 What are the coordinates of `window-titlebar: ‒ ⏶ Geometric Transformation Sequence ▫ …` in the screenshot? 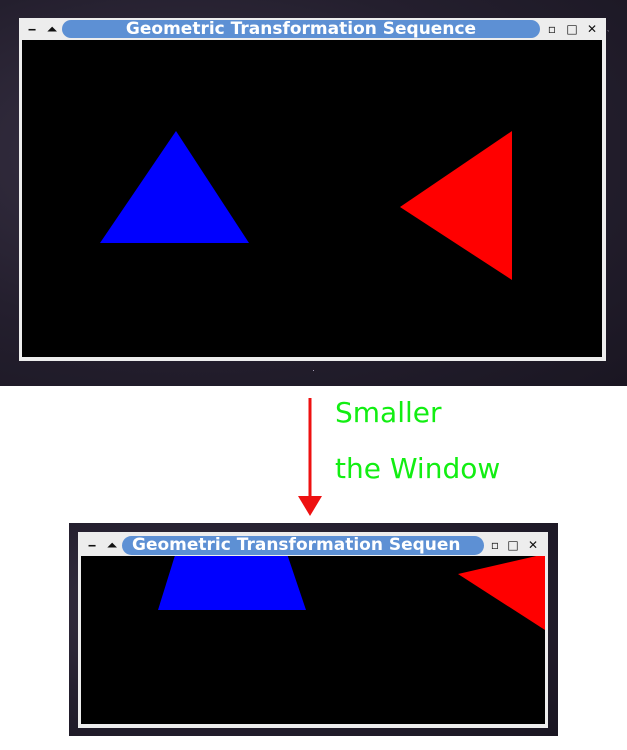 It's located at (312, 29).